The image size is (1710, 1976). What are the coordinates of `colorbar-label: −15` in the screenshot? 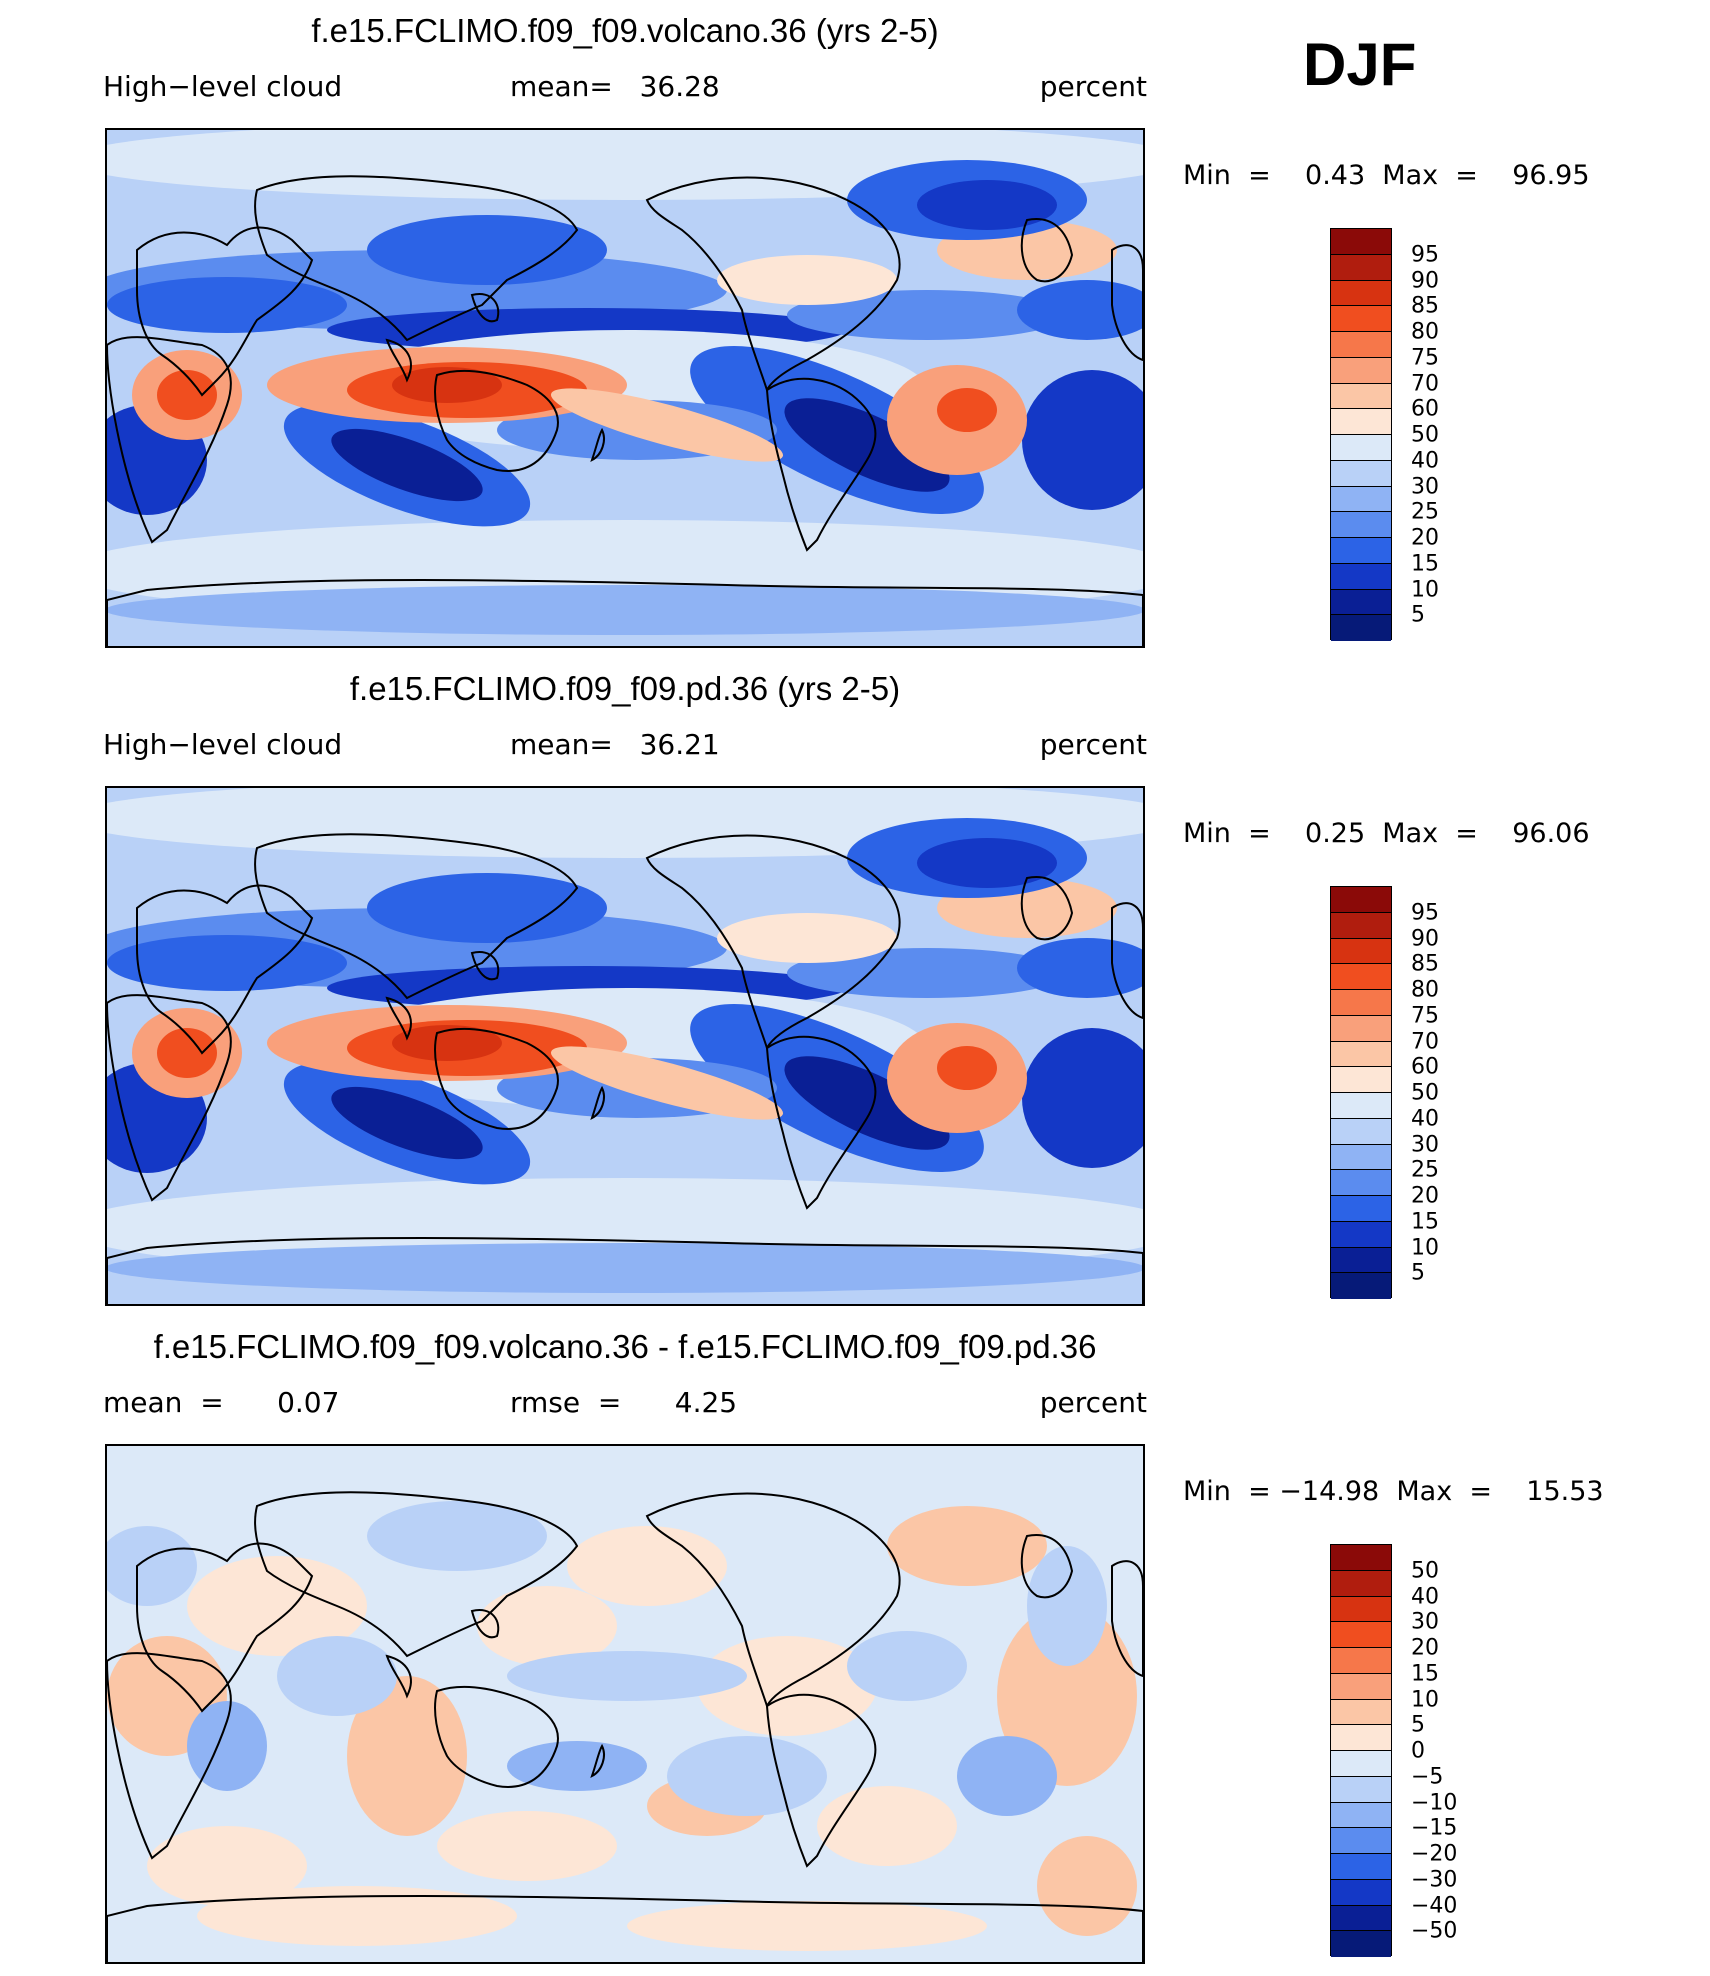 It's located at (1434, 1828).